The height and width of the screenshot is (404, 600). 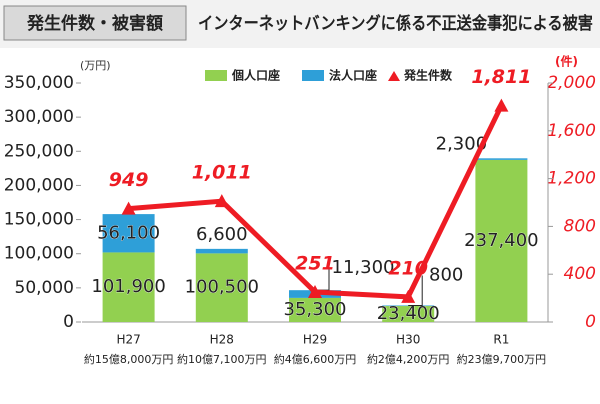 What do you see at coordinates (255, 75) in the screenshot?
I see `legend-label: 個人口座` at bounding box center [255, 75].